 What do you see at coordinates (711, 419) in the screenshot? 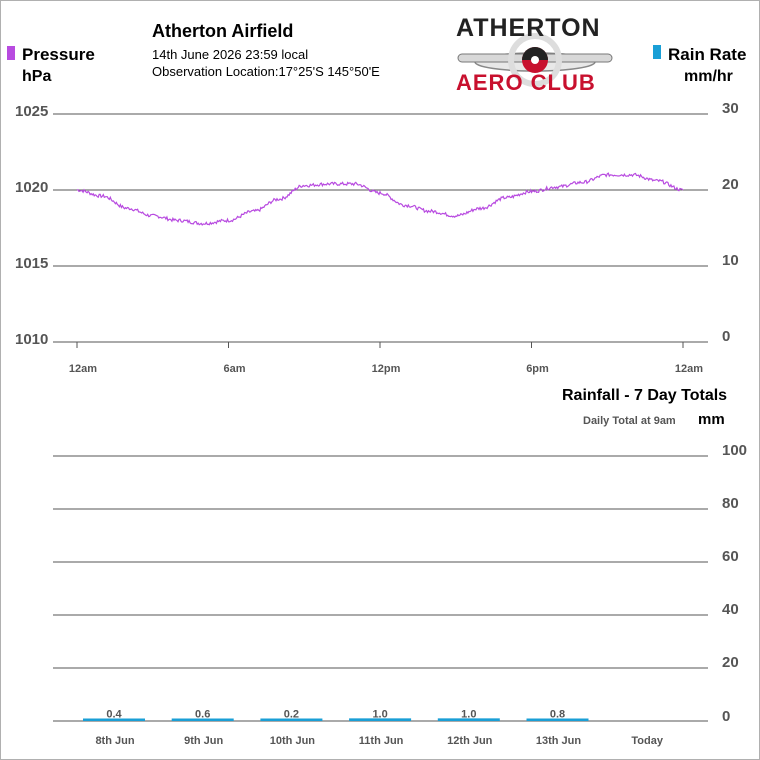
I see `rainfall-unit-label: mm` at bounding box center [711, 419].